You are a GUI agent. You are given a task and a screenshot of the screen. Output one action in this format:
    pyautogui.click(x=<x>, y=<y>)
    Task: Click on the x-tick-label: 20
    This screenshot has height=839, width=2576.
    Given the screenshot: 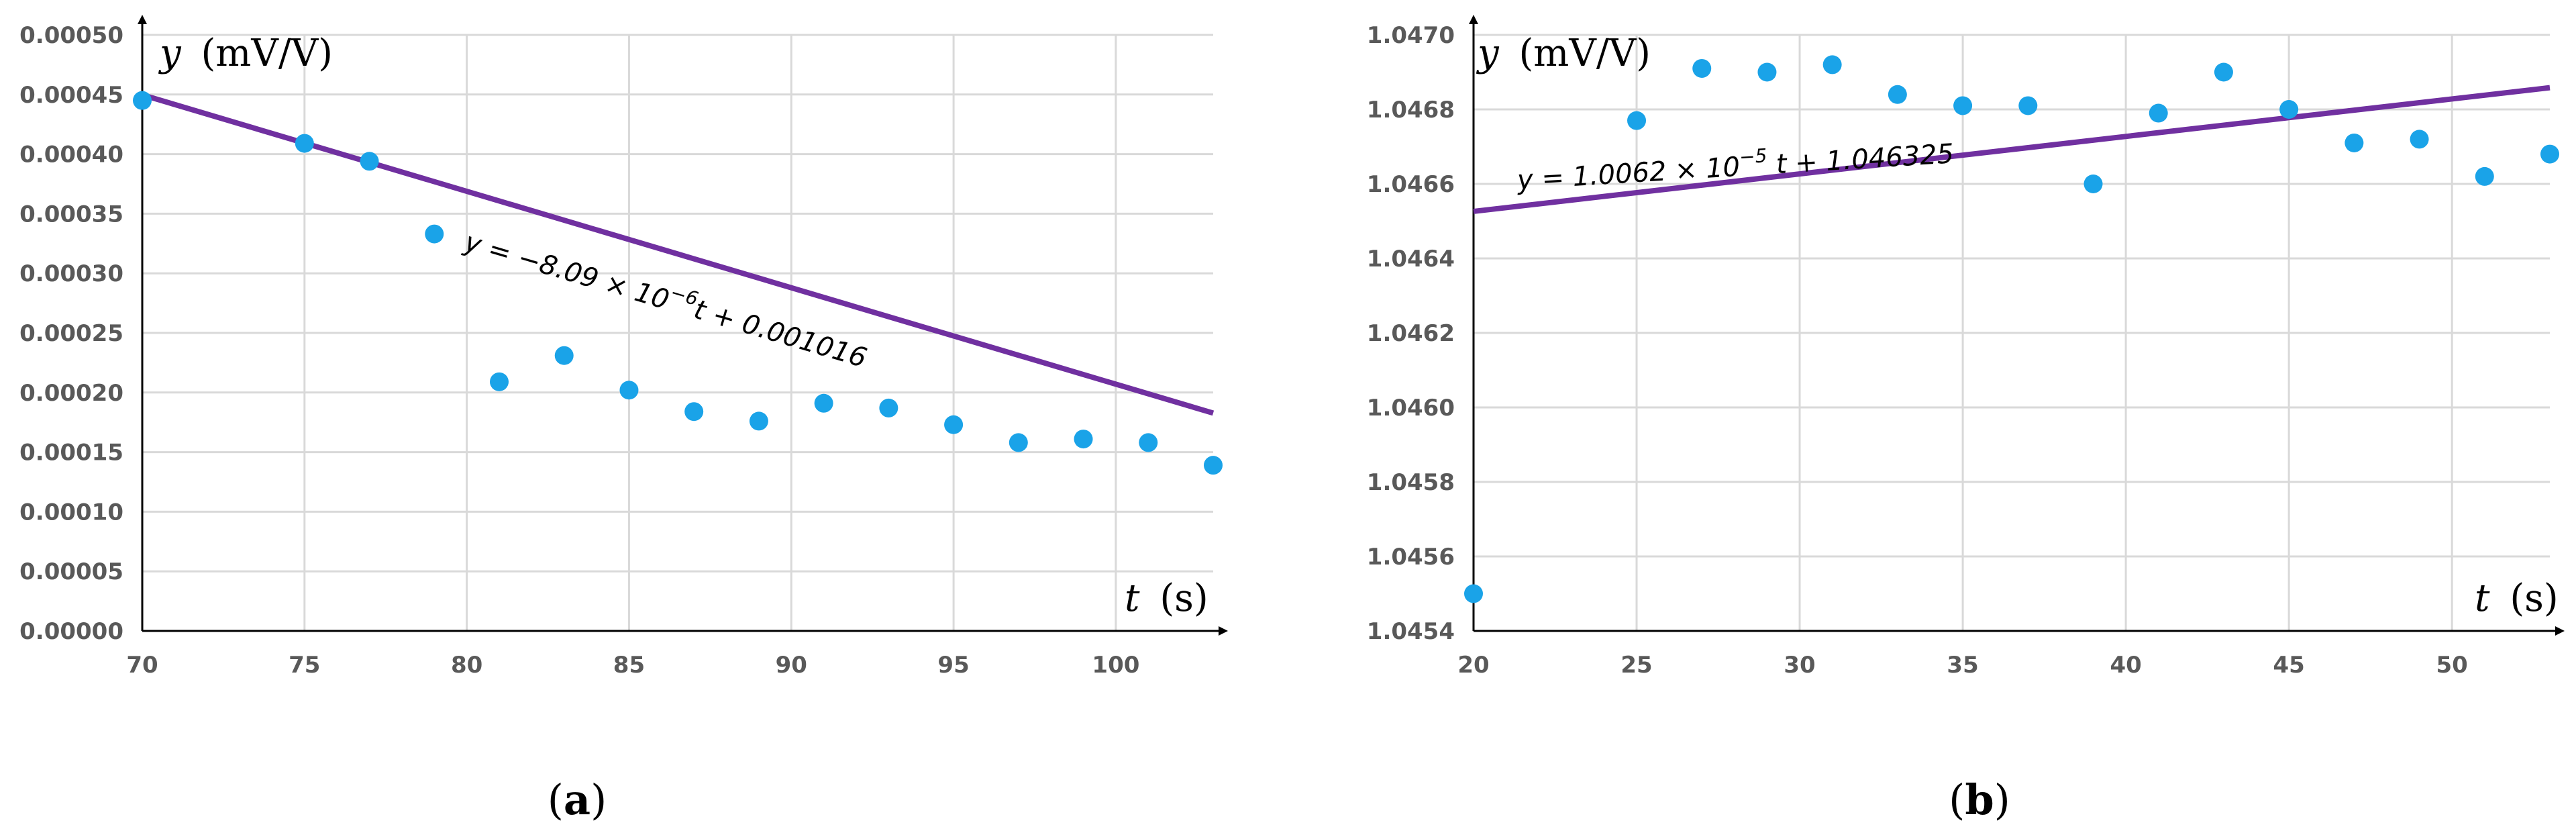 What is the action you would take?
    pyautogui.click(x=1473, y=665)
    